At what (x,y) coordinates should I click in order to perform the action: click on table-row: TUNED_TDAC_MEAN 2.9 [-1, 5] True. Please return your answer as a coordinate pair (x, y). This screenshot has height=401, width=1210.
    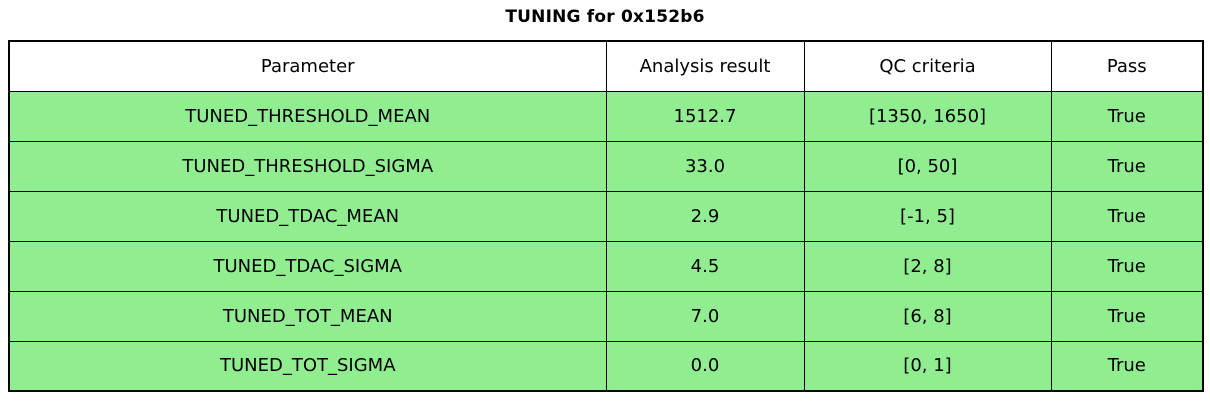
    Looking at the image, I should click on (606, 216).